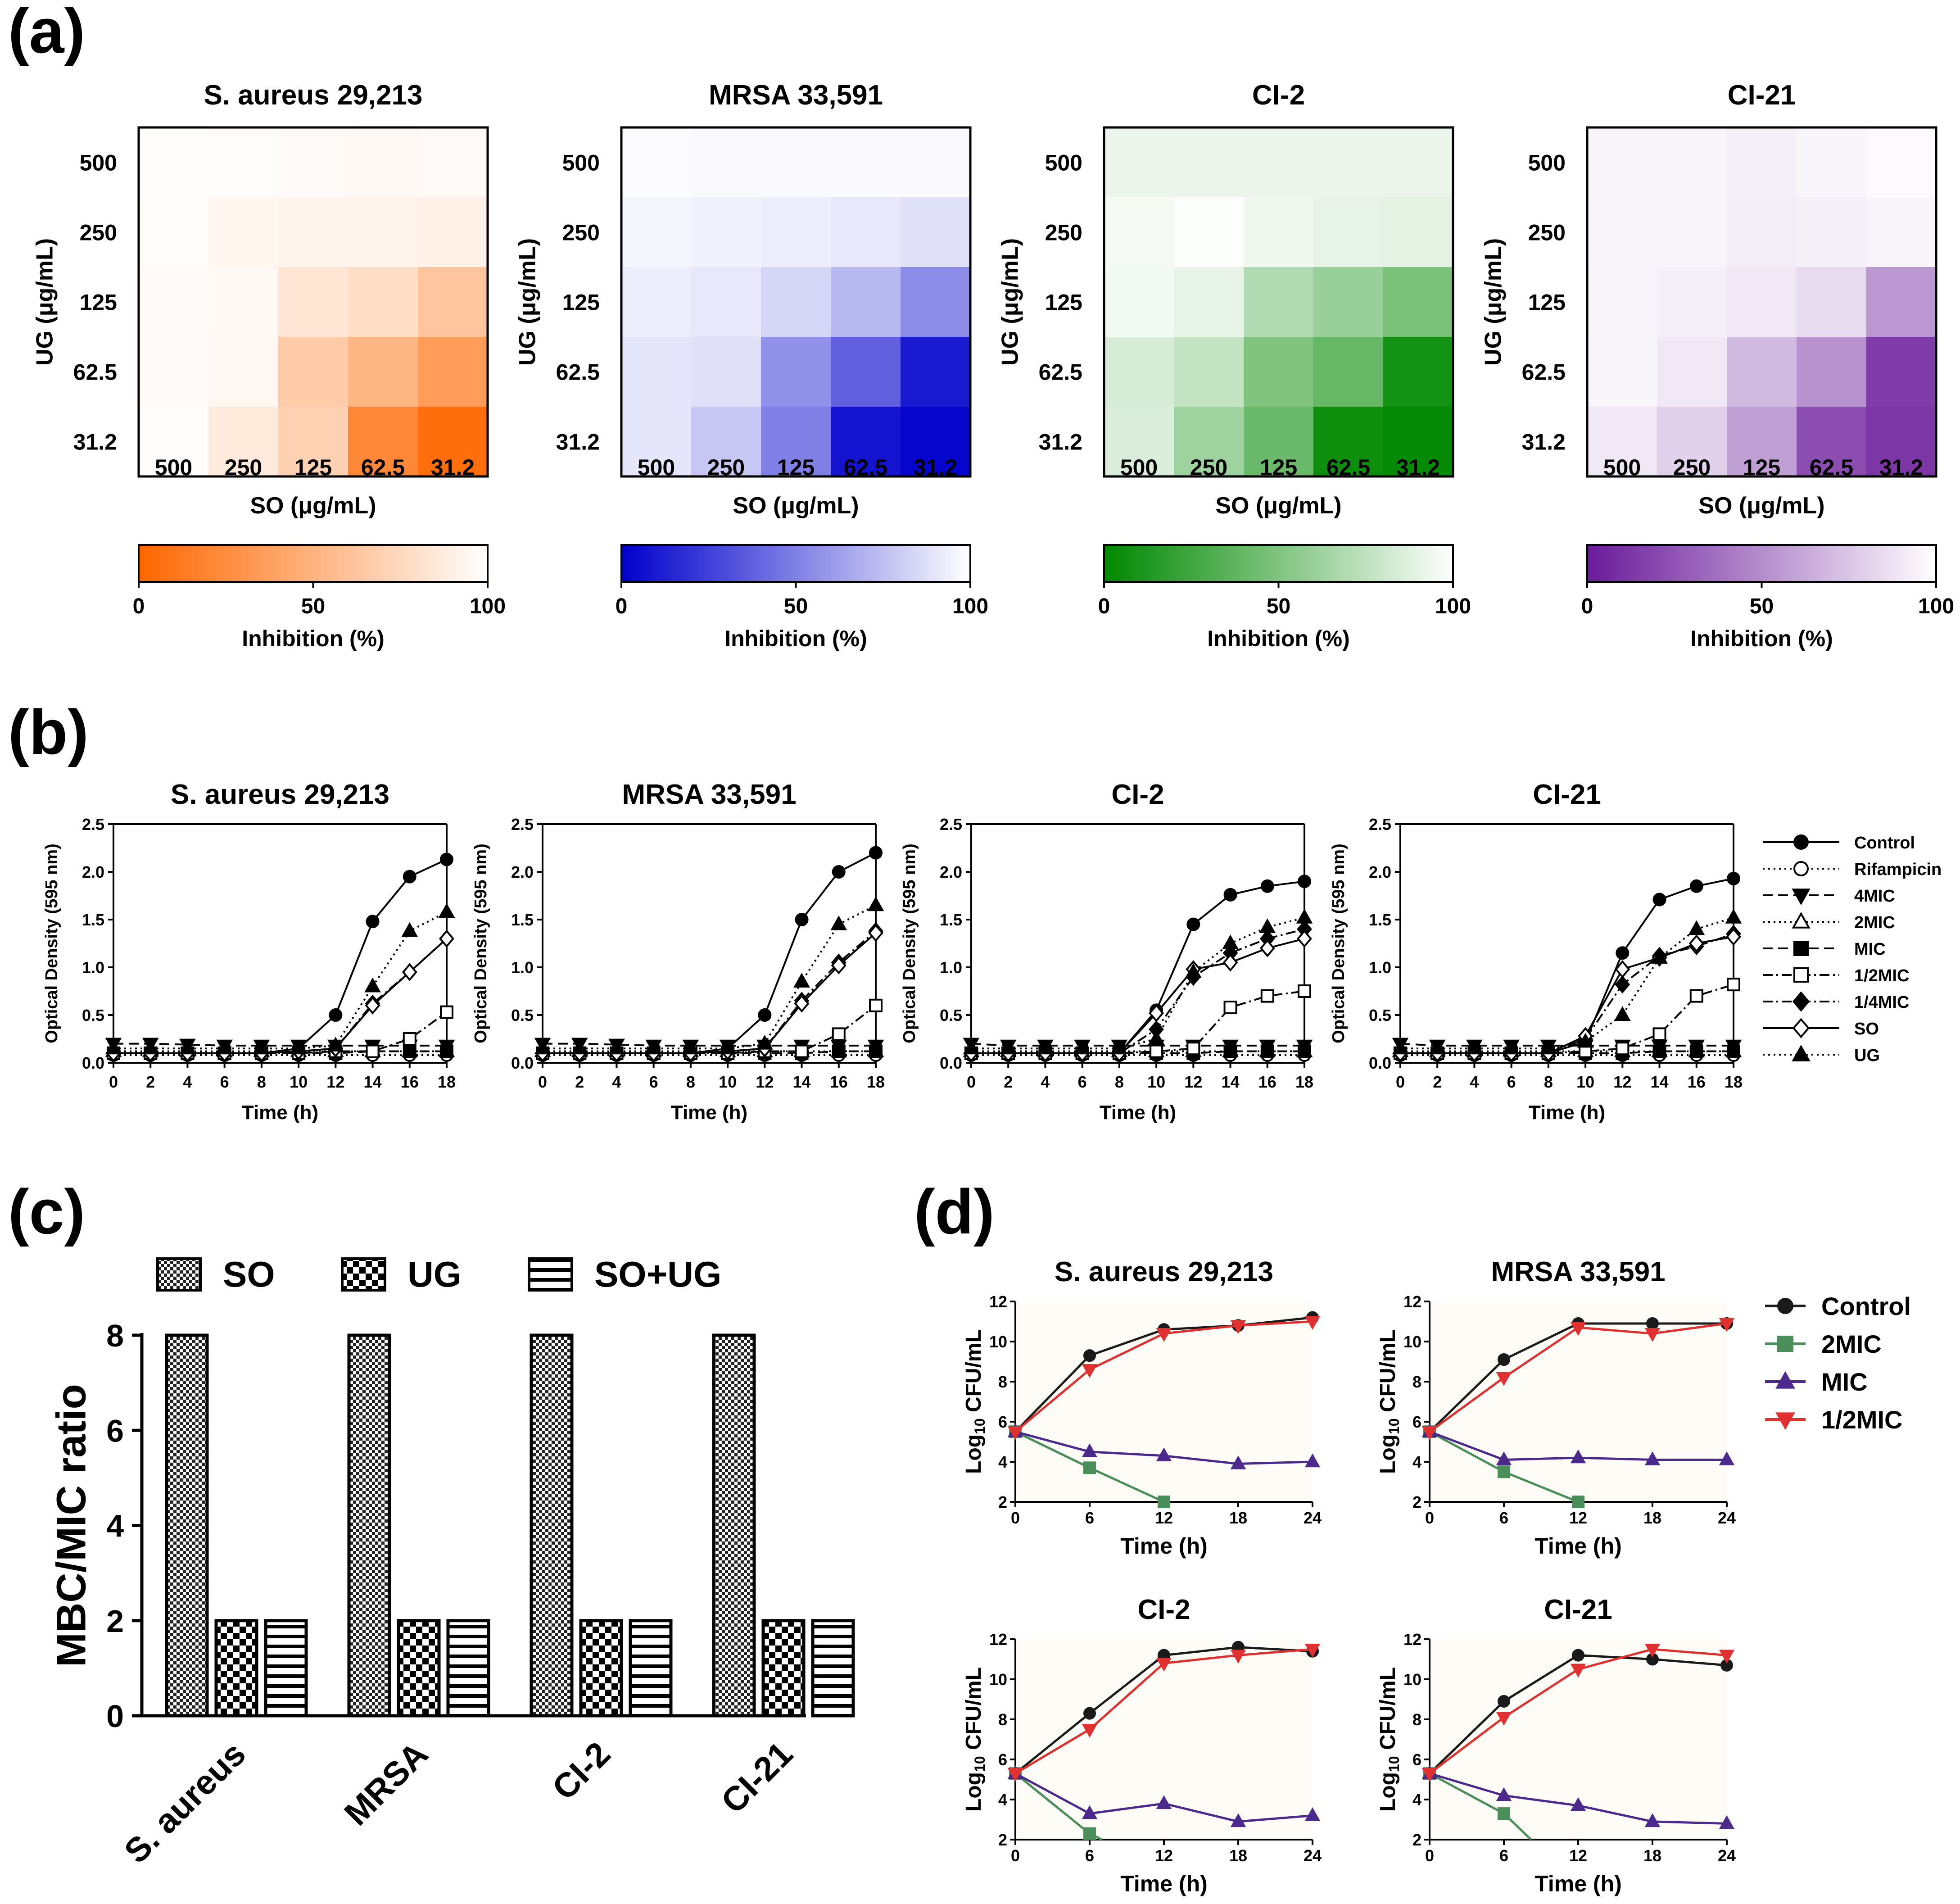 This screenshot has height=1904, width=1960. What do you see at coordinates (1567, 966) in the screenshot?
I see `series-line-Control` at bounding box center [1567, 966].